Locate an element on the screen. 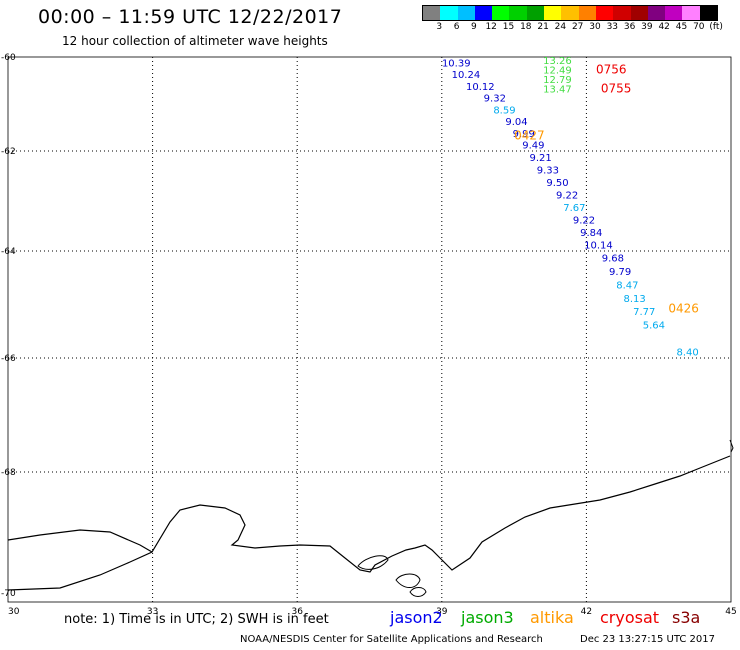 This screenshot has width=740, height=650. jason2-wave-height: 9.49 is located at coordinates (533, 146).